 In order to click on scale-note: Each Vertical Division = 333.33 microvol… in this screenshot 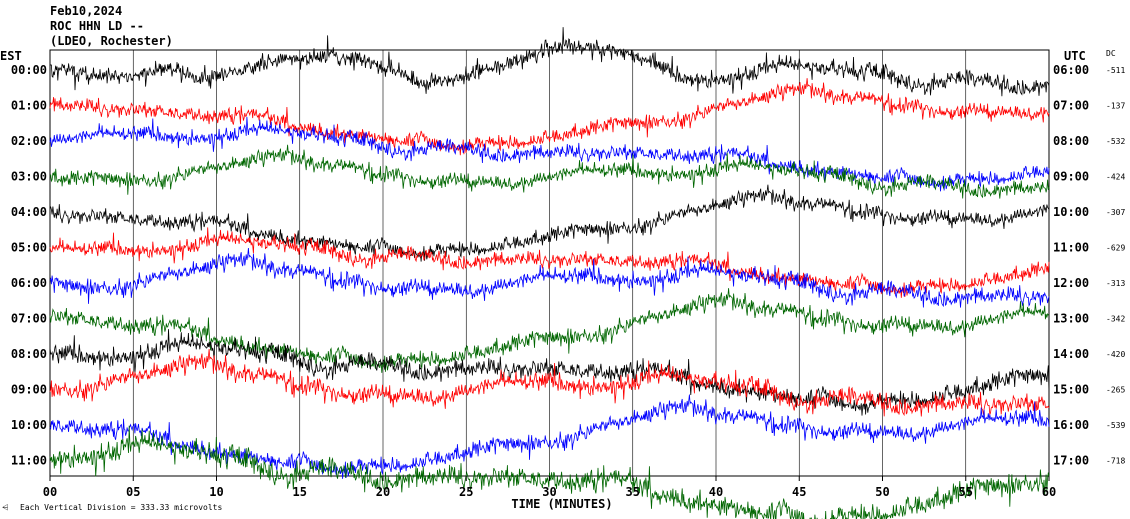, I will do `click(121, 507)`.